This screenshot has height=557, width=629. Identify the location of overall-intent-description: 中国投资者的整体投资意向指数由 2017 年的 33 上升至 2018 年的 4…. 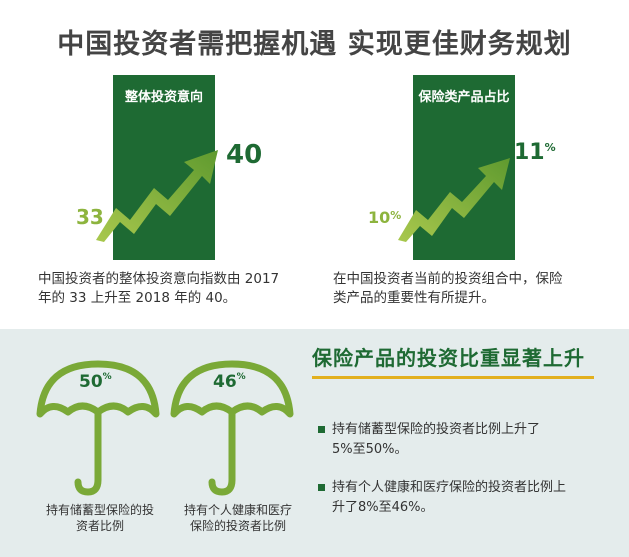
(159, 288).